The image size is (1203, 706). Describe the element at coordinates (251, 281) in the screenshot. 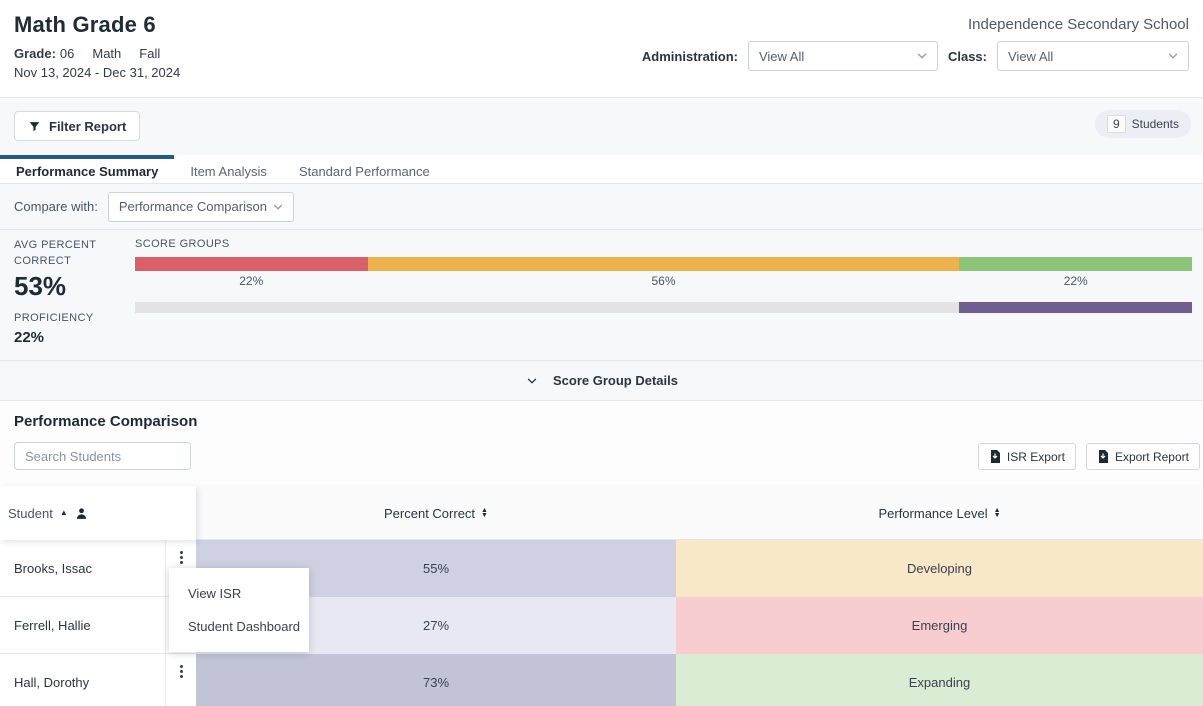

I see `score-group-pct-low: 22%` at that location.